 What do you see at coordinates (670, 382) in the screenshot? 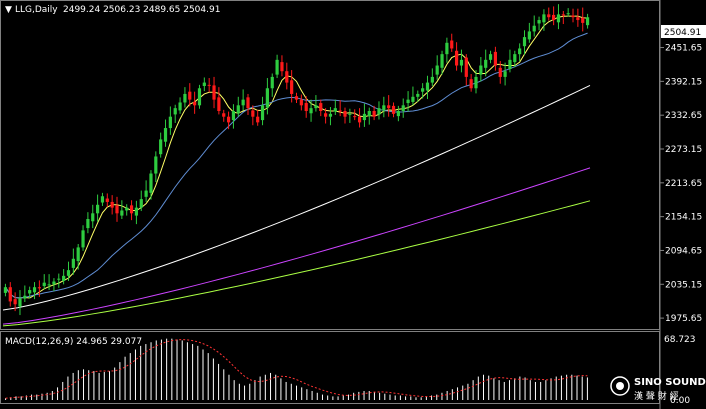
I see `logo-brand: SINO SOUND` at bounding box center [670, 382].